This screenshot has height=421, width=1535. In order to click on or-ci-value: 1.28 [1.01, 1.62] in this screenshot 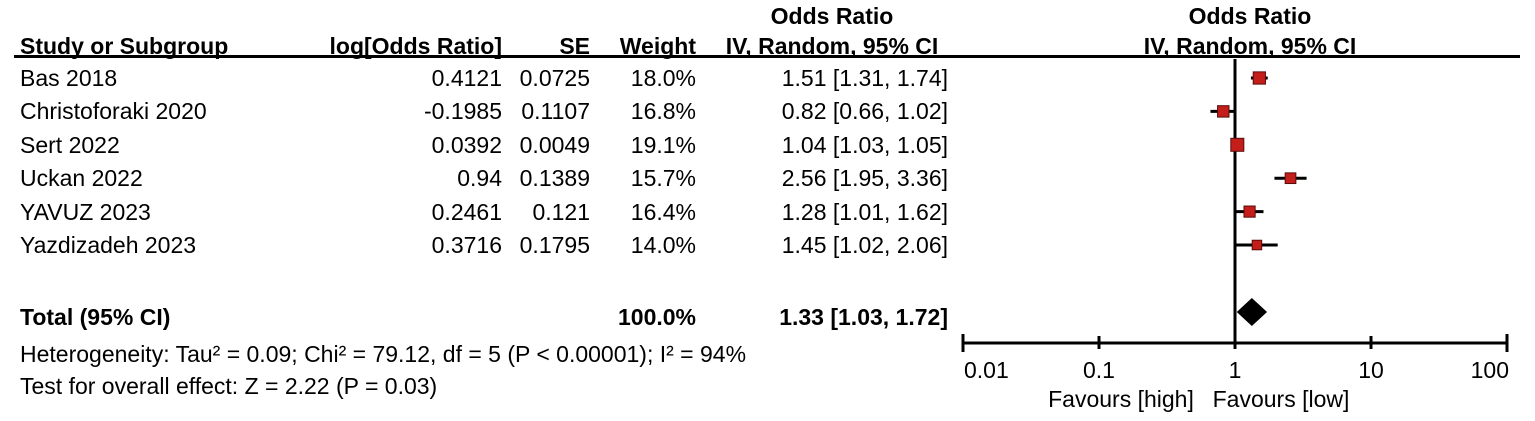, I will do `click(864, 211)`.